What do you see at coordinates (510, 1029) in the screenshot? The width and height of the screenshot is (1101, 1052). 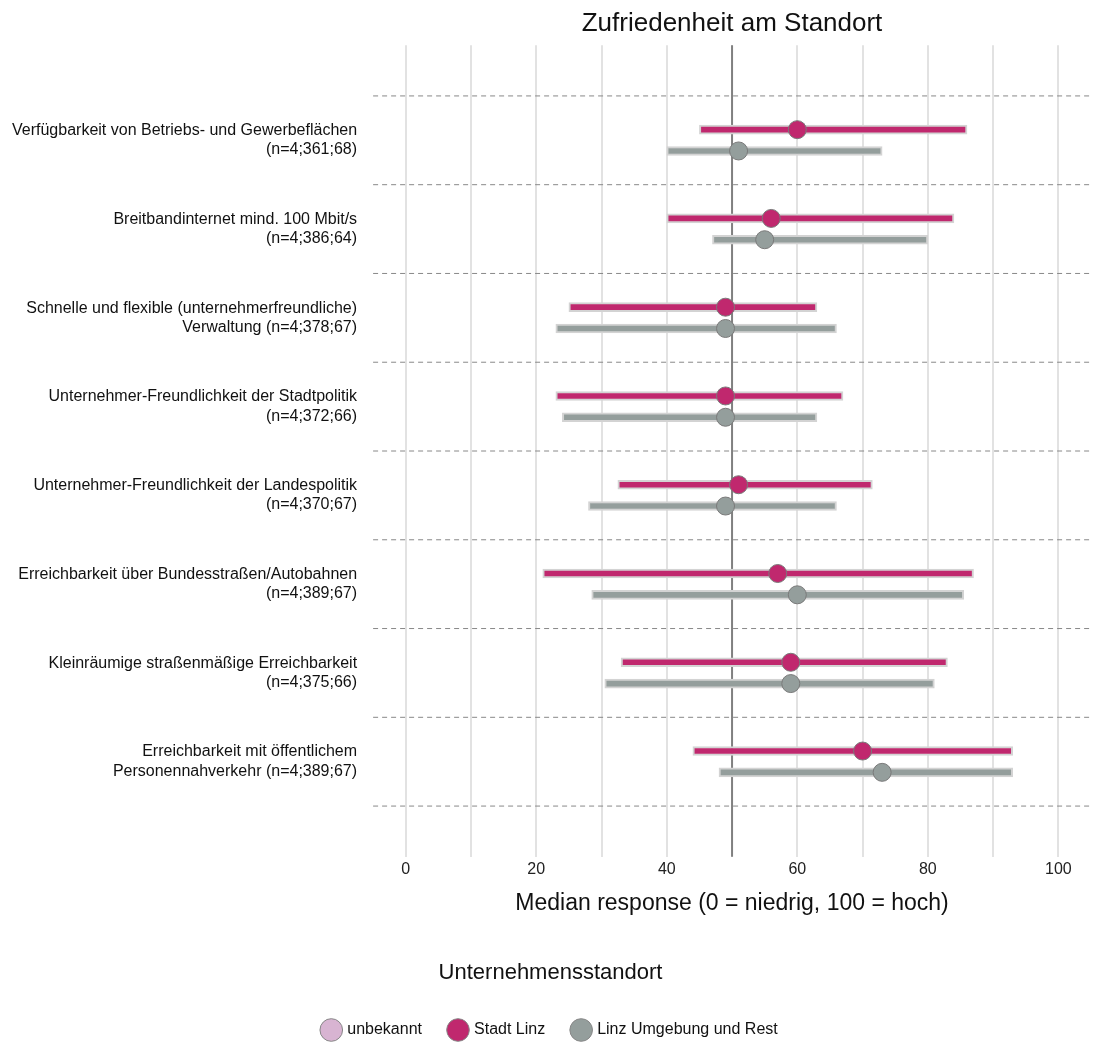 I see `legend-label: Stadt Linz` at bounding box center [510, 1029].